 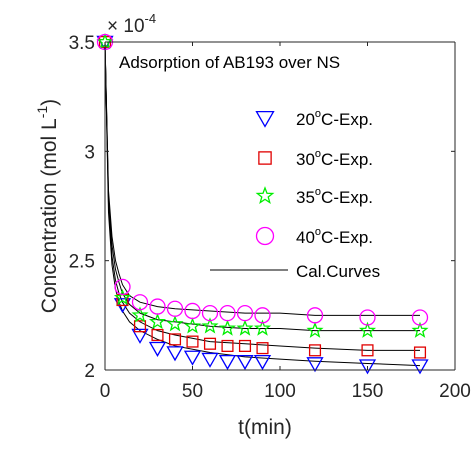 What do you see at coordinates (305, 119) in the screenshot?
I see `legend-label-temp: 20` at bounding box center [305, 119].